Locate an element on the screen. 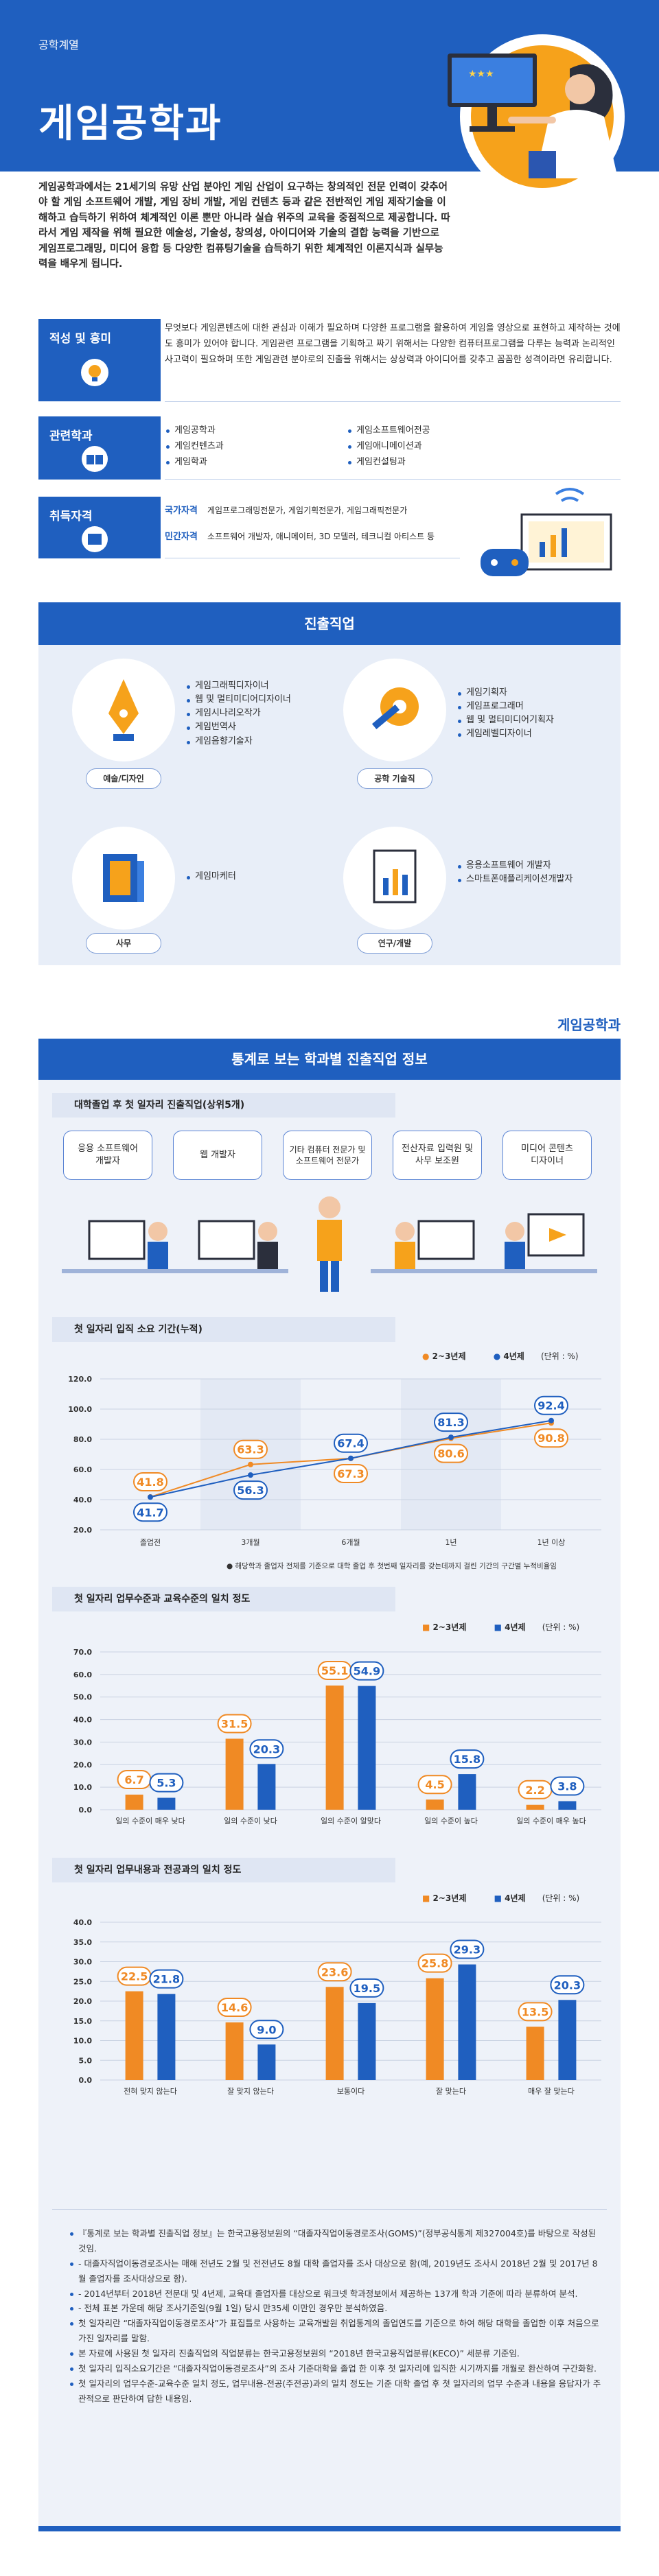 This screenshot has width=659, height=2576. book-icon is located at coordinates (95, 459).